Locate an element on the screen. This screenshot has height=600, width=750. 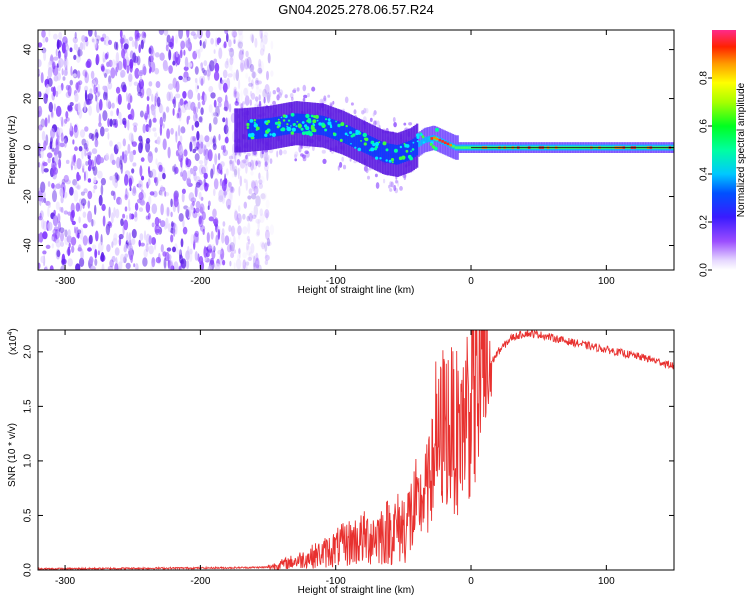
snr-multiplier: (x104) is located at coordinates (13, 341).